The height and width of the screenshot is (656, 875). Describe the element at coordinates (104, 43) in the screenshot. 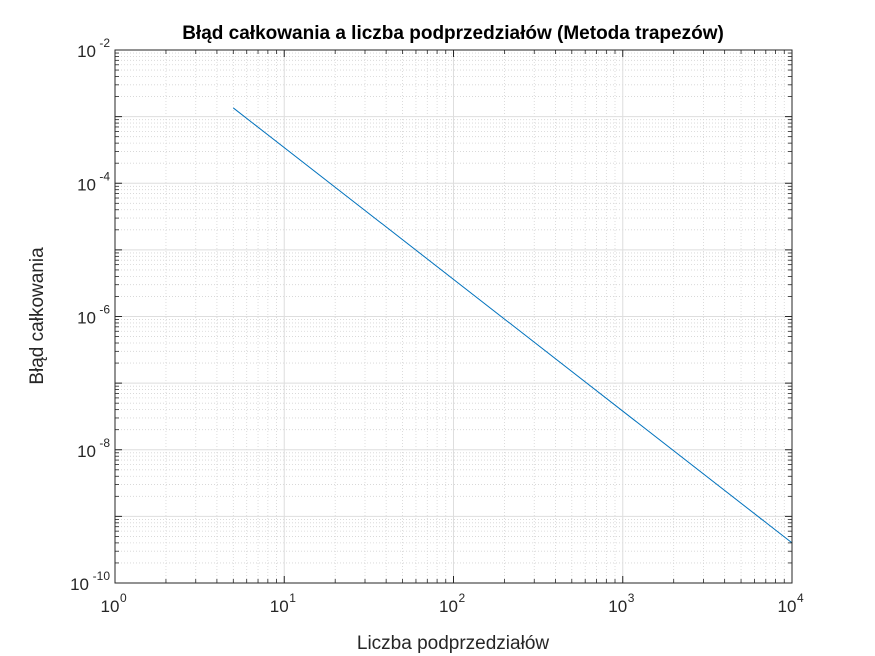

I see `y-tick-exponent: -2` at that location.